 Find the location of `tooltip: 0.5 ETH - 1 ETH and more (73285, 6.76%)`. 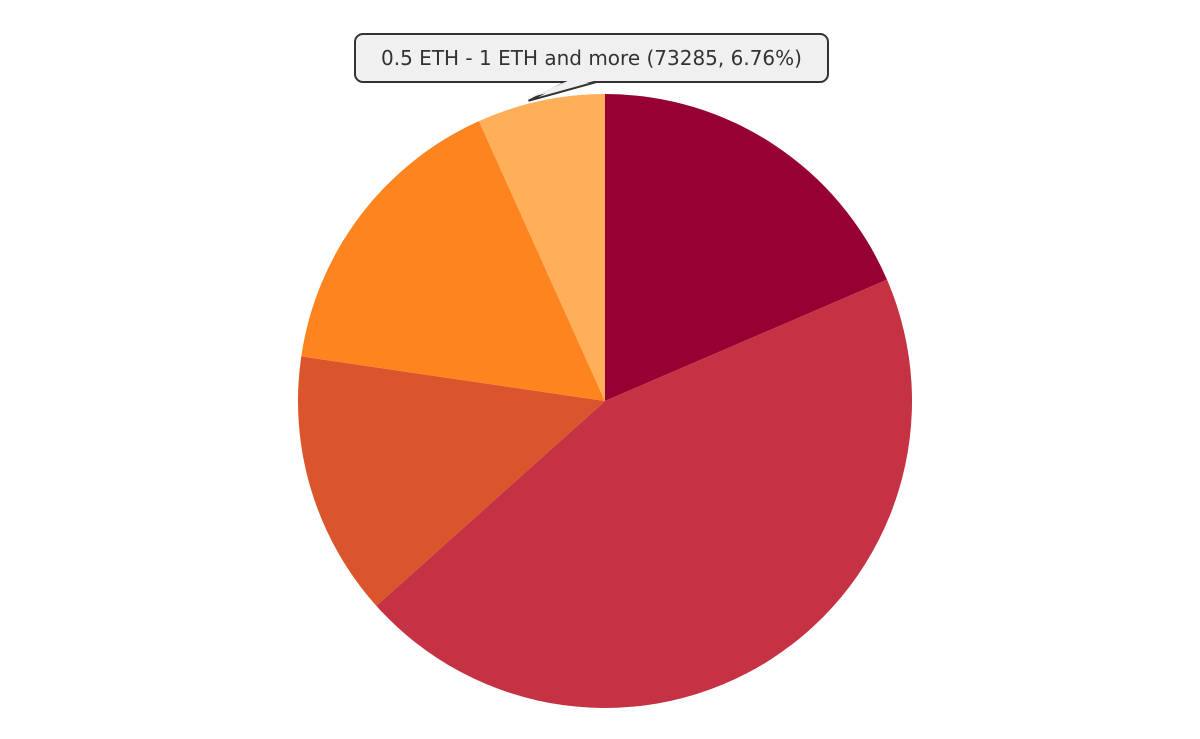

tooltip: 0.5 ETH - 1 ETH and more (73285, 6.76%) is located at coordinates (591, 67).